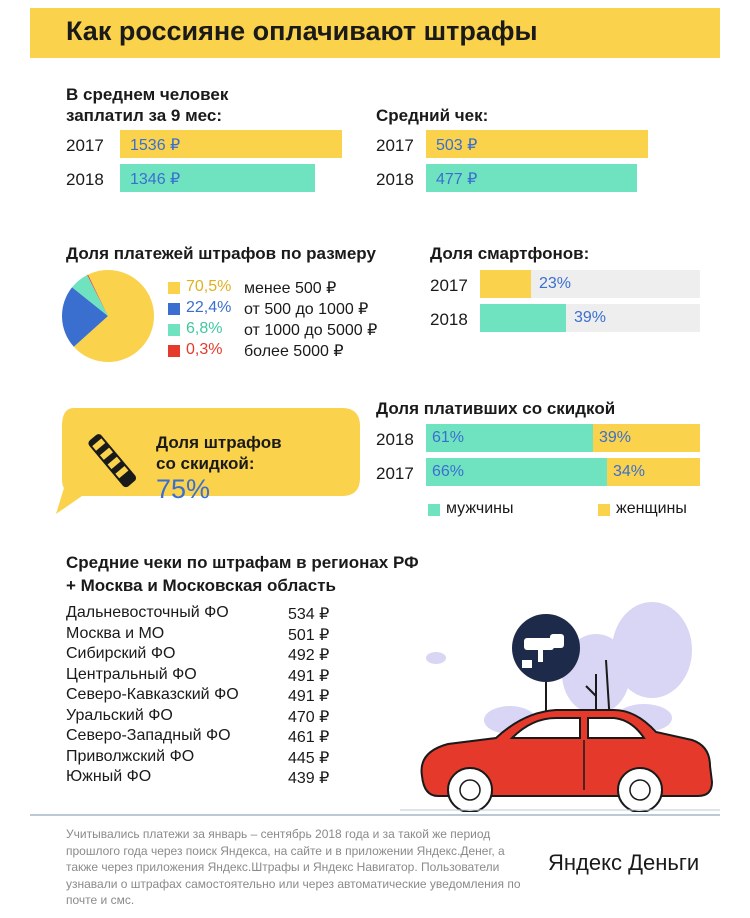 The image size is (750, 918). What do you see at coordinates (306, 309) in the screenshot?
I see `legend-label: от 500 до 1000 ₽` at bounding box center [306, 309].